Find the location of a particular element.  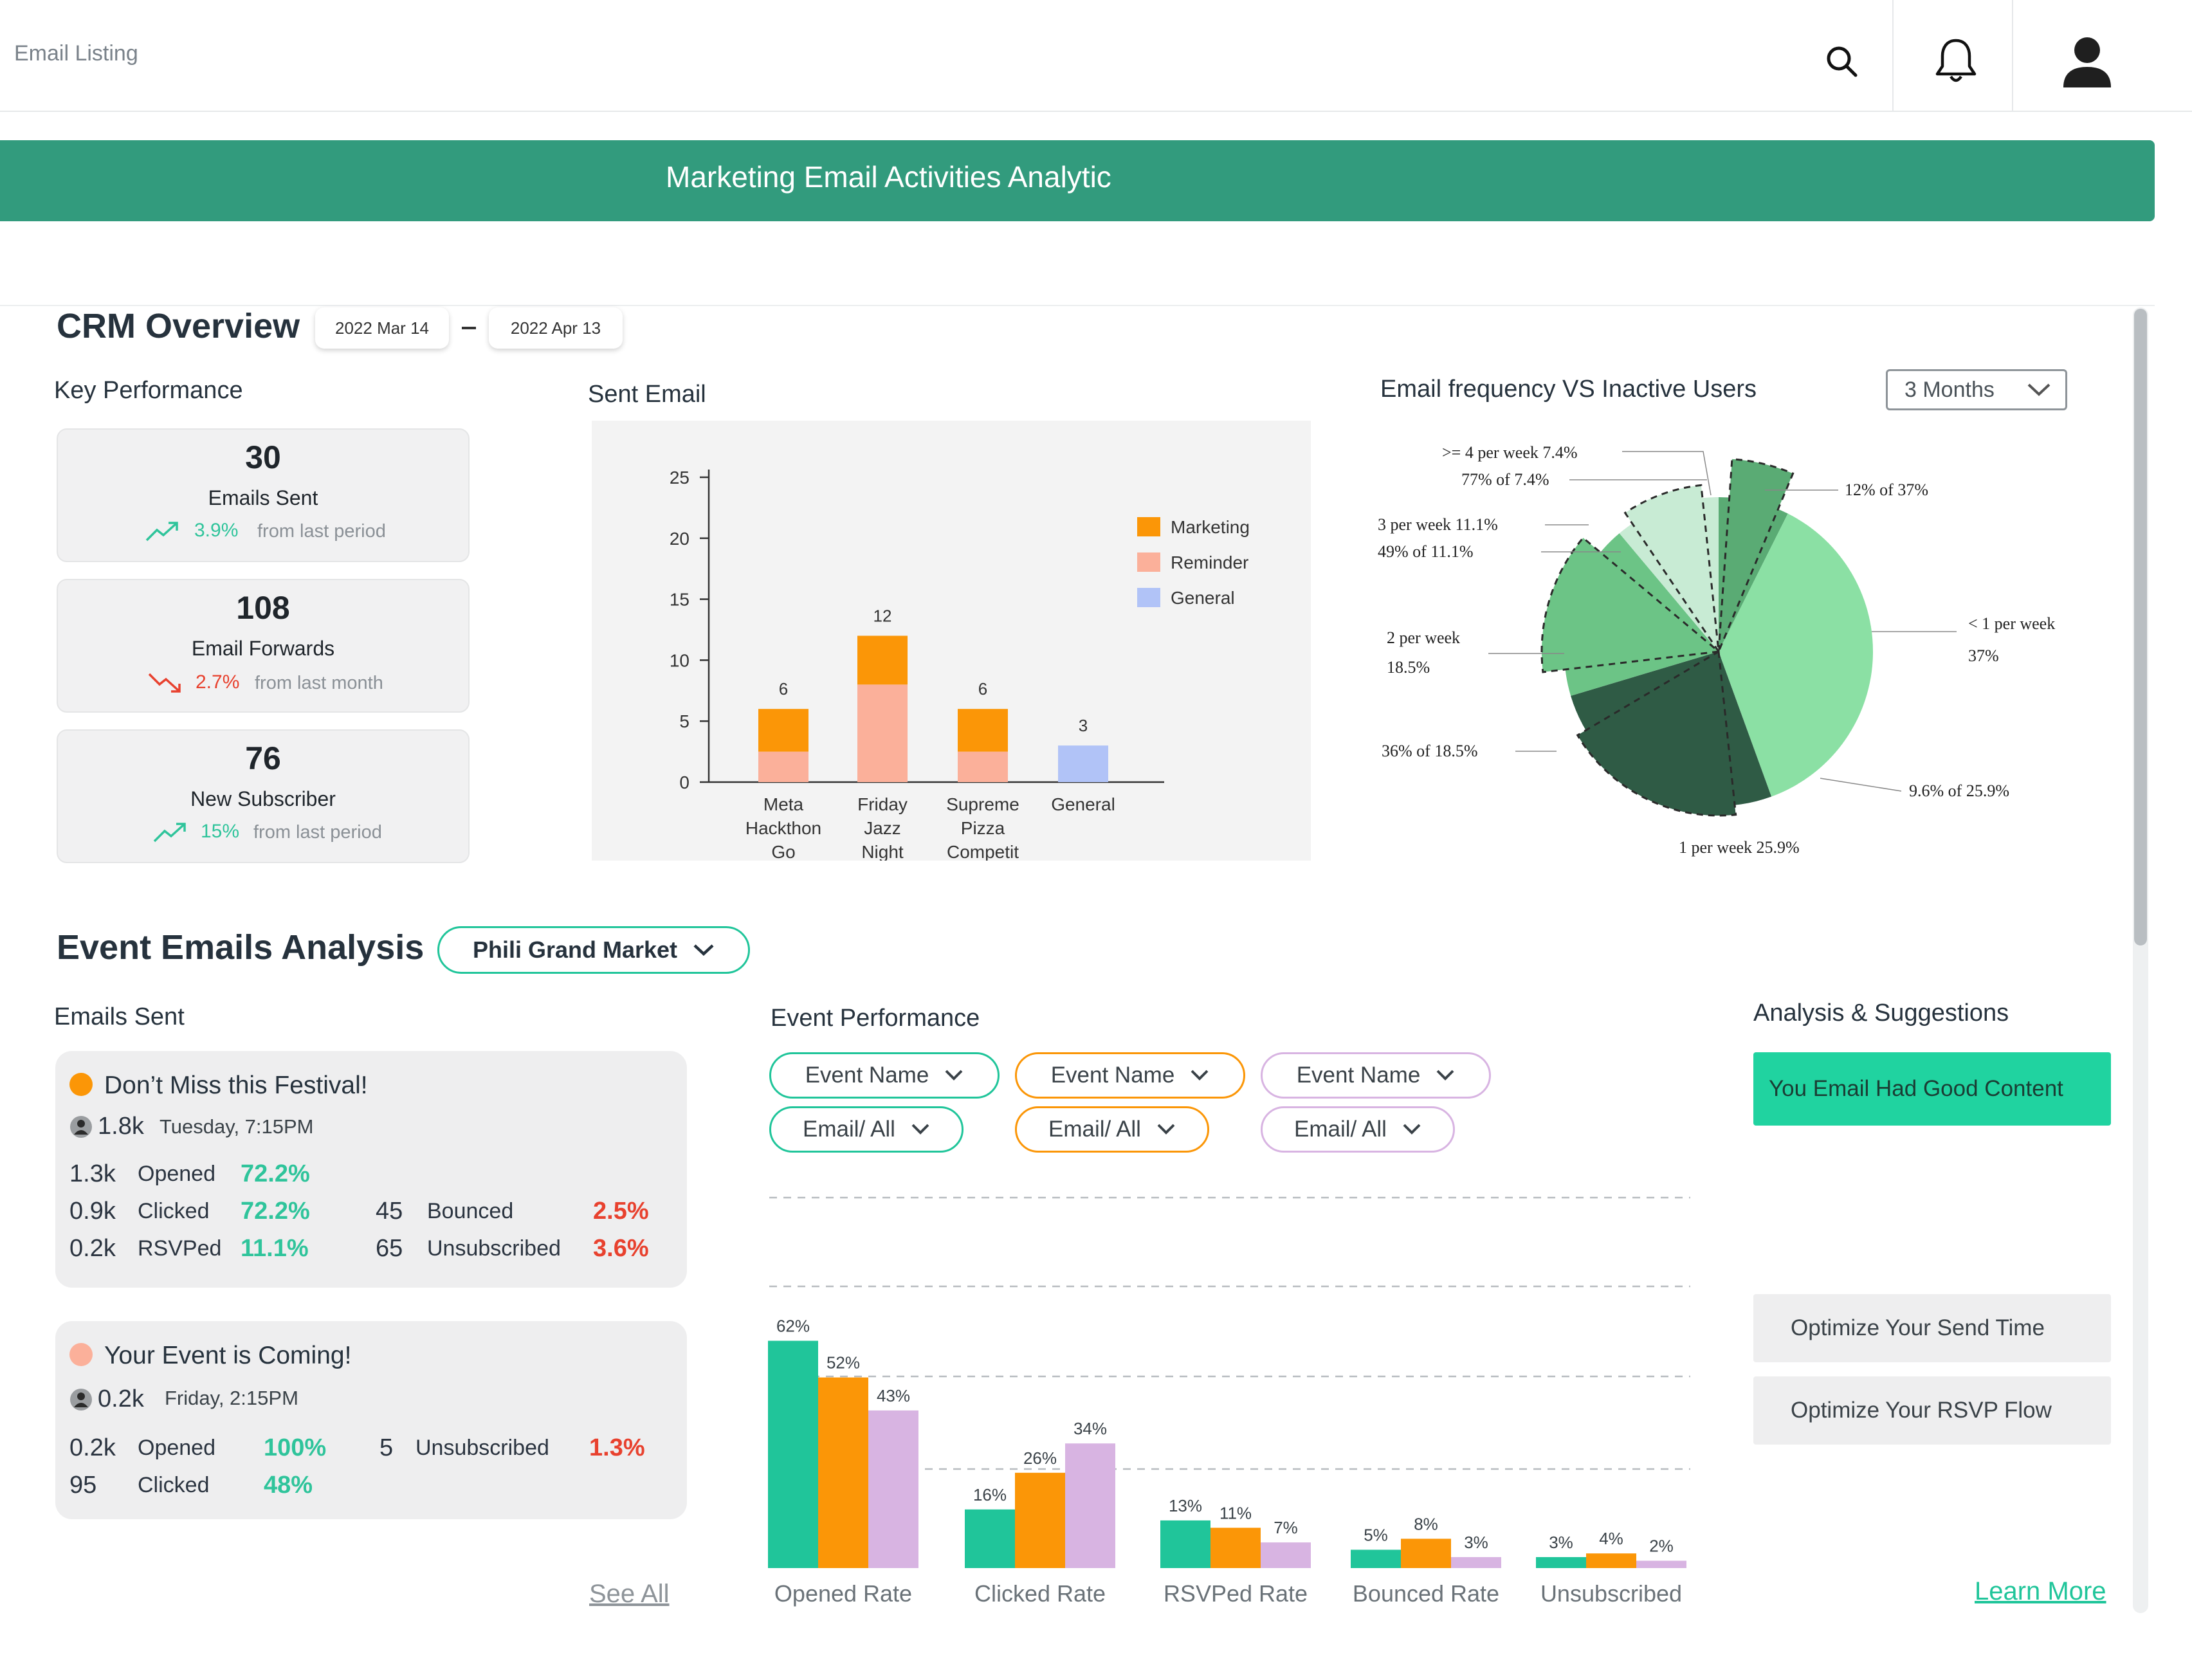

bar-segment-reminder is located at coordinates (783, 766).